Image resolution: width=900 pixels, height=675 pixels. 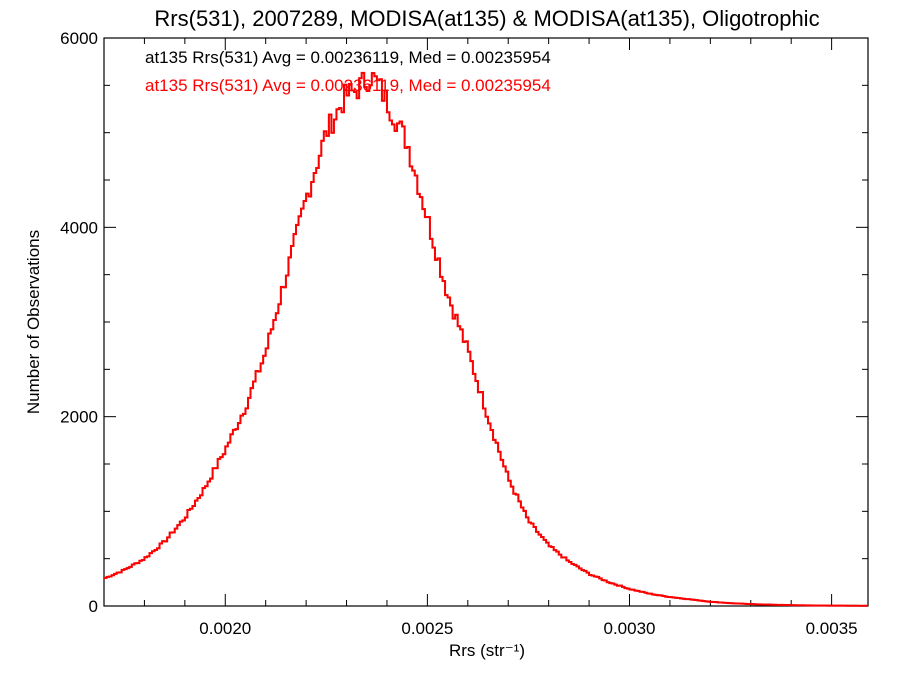 What do you see at coordinates (630, 628) in the screenshot?
I see `x-tick-label: 0.0030` at bounding box center [630, 628].